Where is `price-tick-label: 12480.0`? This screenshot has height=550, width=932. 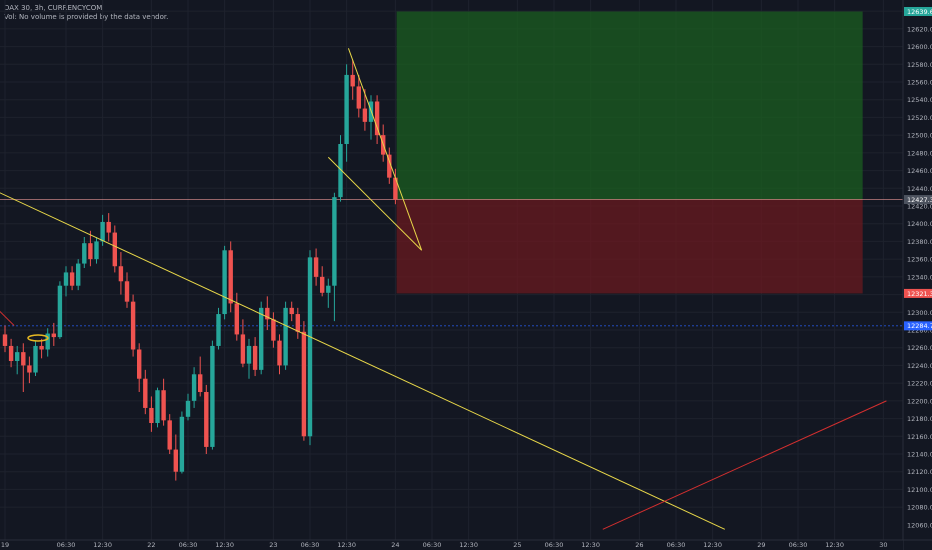
price-tick-label: 12480.0 is located at coordinates (919, 153).